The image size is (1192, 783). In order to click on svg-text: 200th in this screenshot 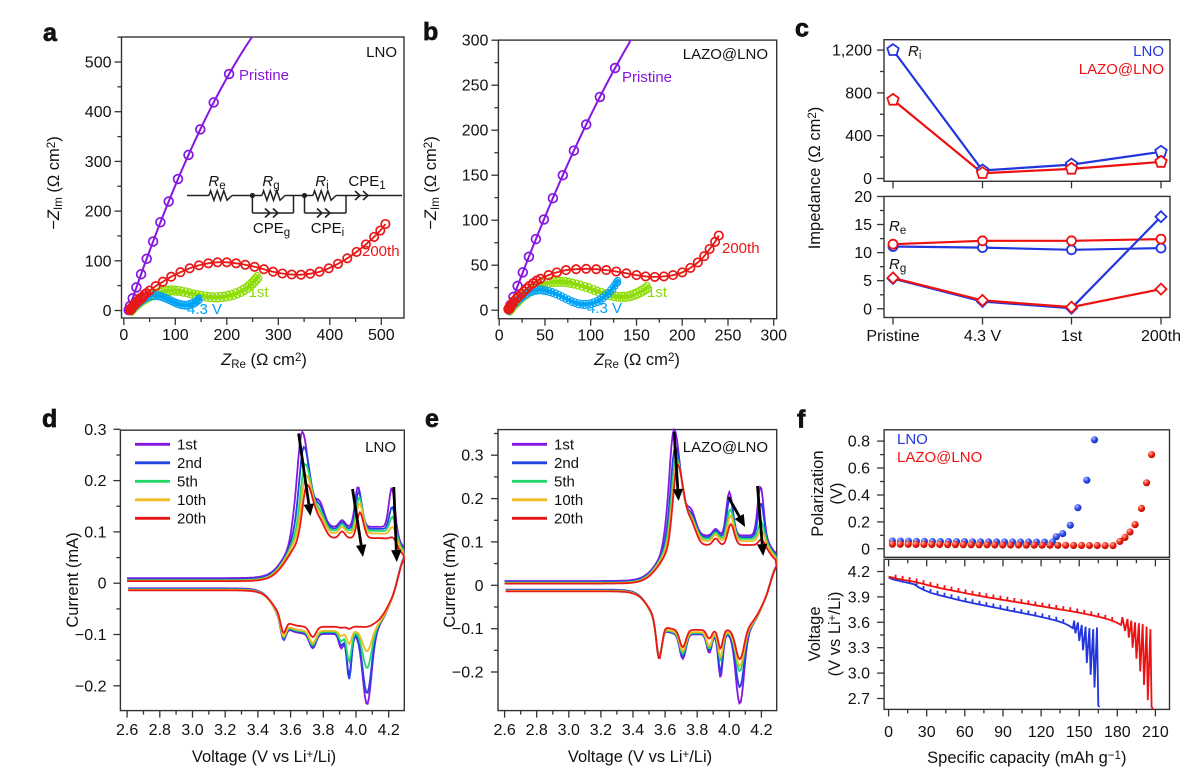, I will do `click(1161, 336)`.